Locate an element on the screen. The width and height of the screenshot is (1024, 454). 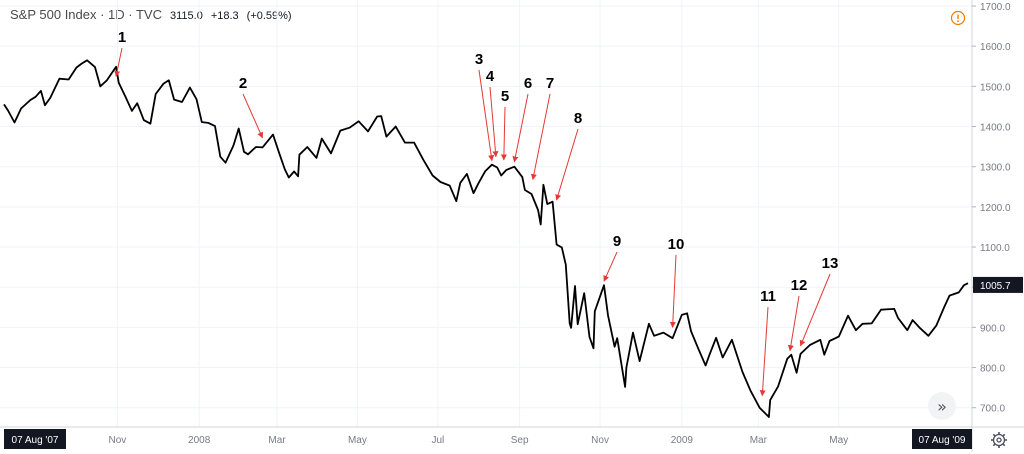
annotation-label: 11 is located at coordinates (768, 296).